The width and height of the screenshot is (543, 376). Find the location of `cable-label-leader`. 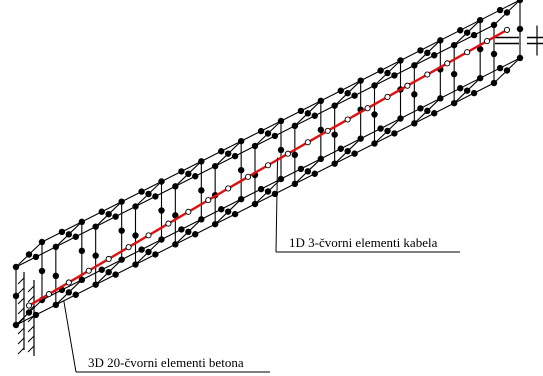

cable-label-leader is located at coordinates (277, 205).